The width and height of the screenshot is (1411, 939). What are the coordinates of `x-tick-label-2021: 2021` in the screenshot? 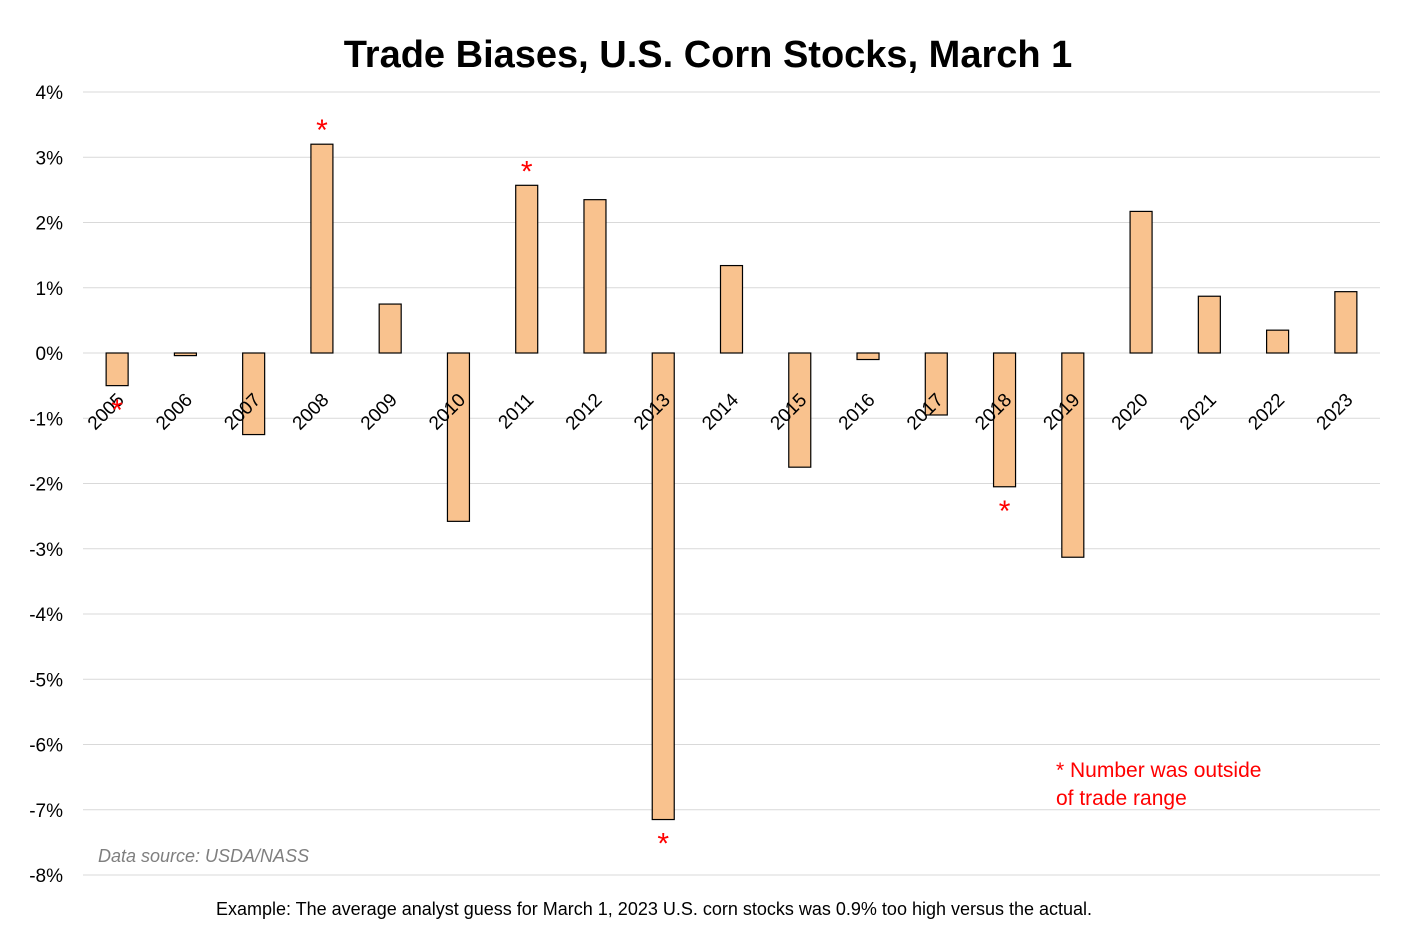 It's located at (1198, 412).